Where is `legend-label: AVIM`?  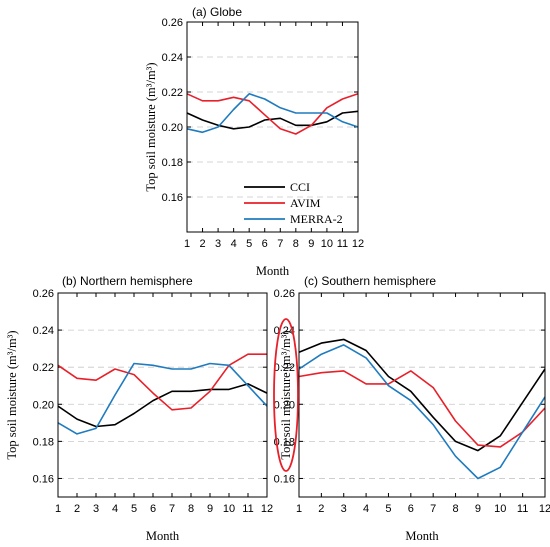
legend-label: AVIM is located at coordinates (305, 203).